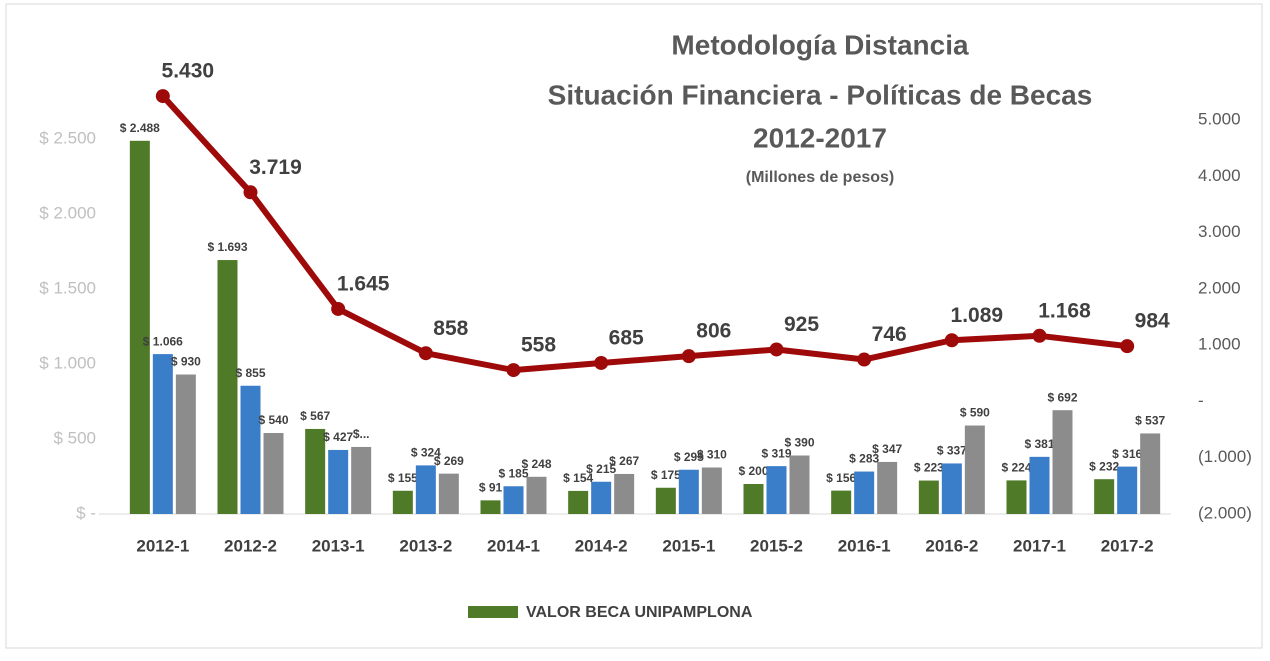  What do you see at coordinates (491, 488) in the screenshot?
I see `bar-label: $ 91` at bounding box center [491, 488].